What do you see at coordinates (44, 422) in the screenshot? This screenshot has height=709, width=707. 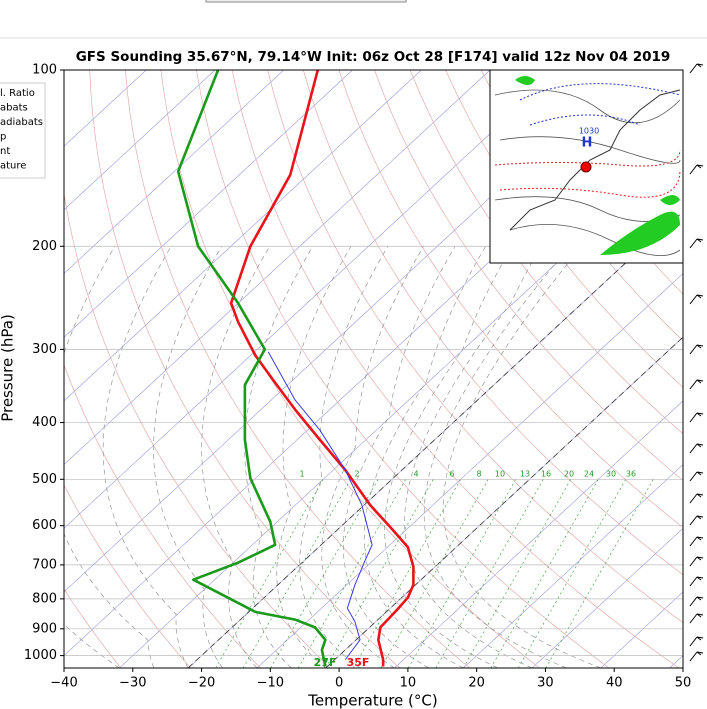 I see `y-tick-label: 400` at bounding box center [44, 422].